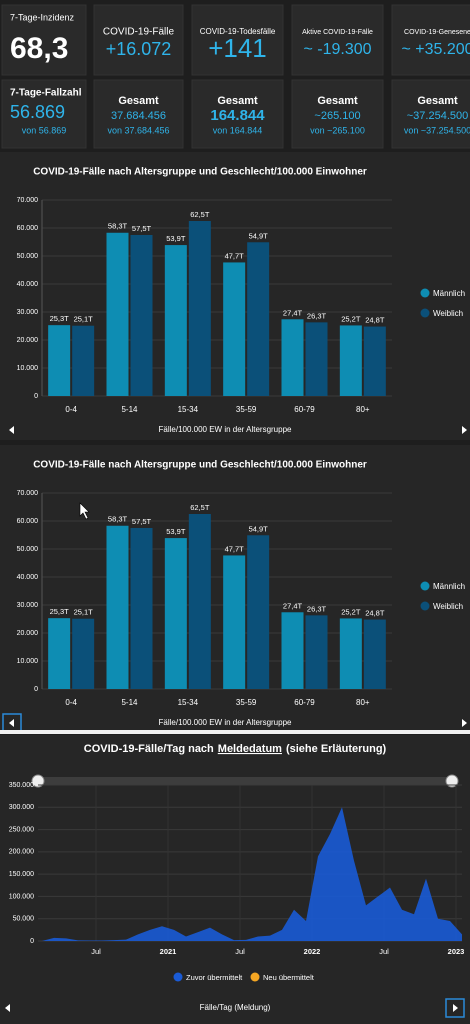 Image resolution: width=470 pixels, height=1024 pixels. I want to click on range-slider, so click(246, 781).